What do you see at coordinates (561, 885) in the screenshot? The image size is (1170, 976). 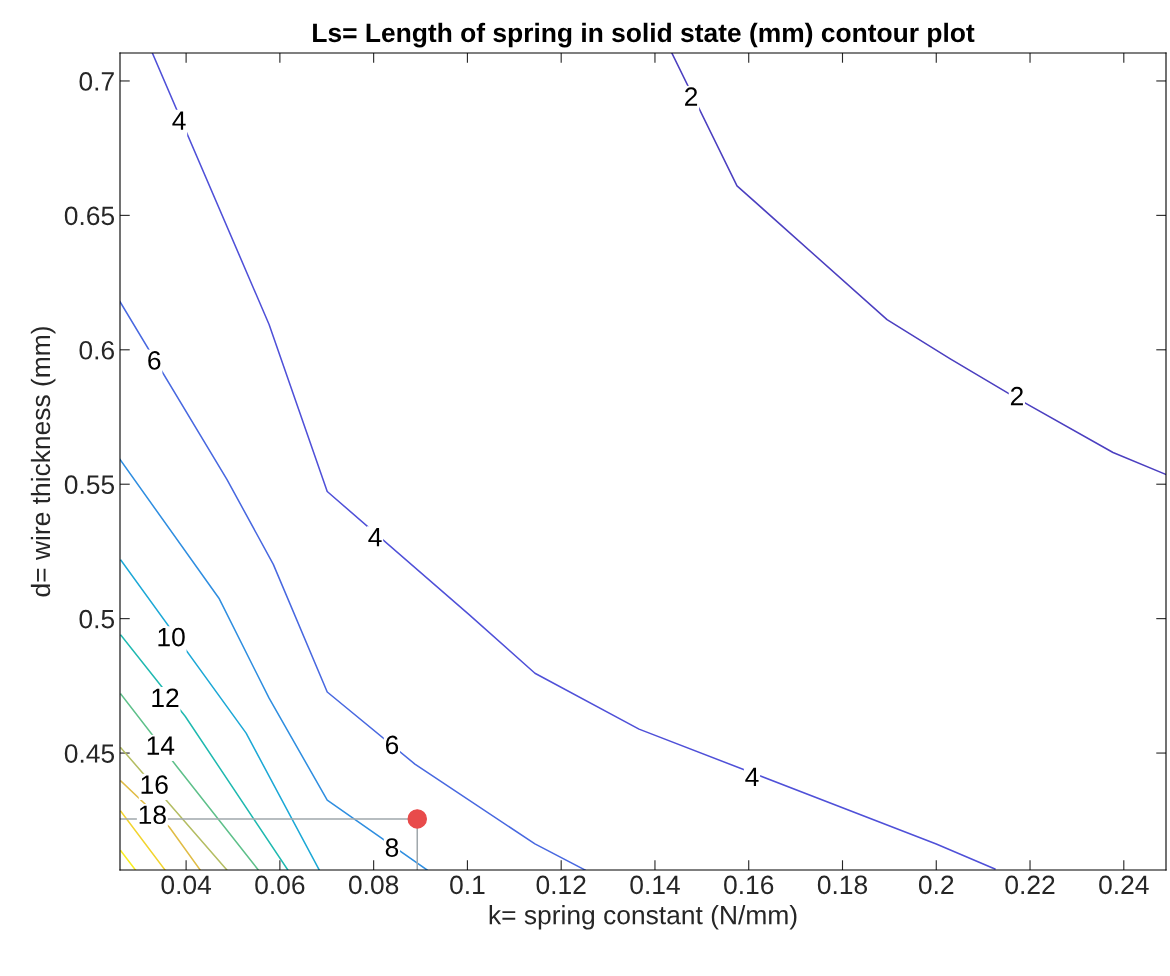 I see `x-tick-label: 0.12` at bounding box center [561, 885].